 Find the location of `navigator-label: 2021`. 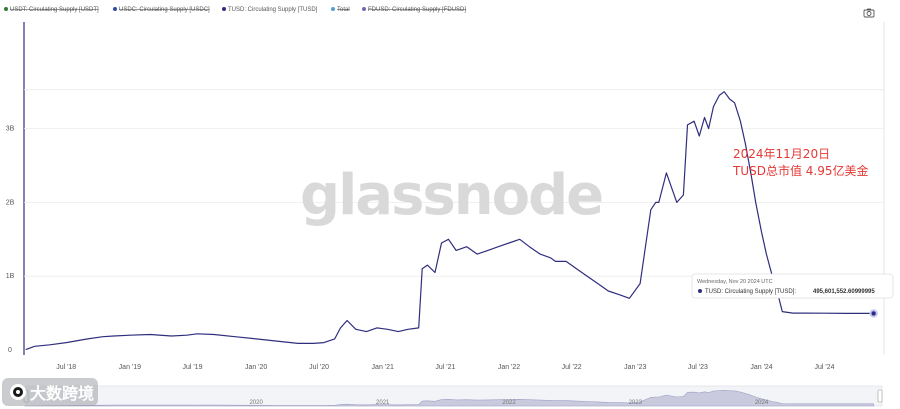

navigator-label: 2021 is located at coordinates (383, 403).